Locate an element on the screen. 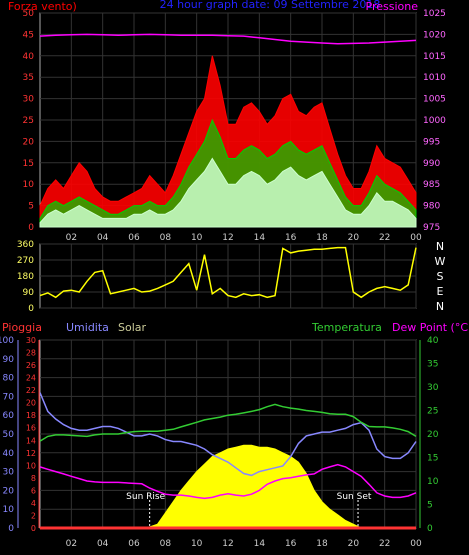 This screenshot has height=555, width=469. pressure-tick-label: 1005 is located at coordinates (434, 100).